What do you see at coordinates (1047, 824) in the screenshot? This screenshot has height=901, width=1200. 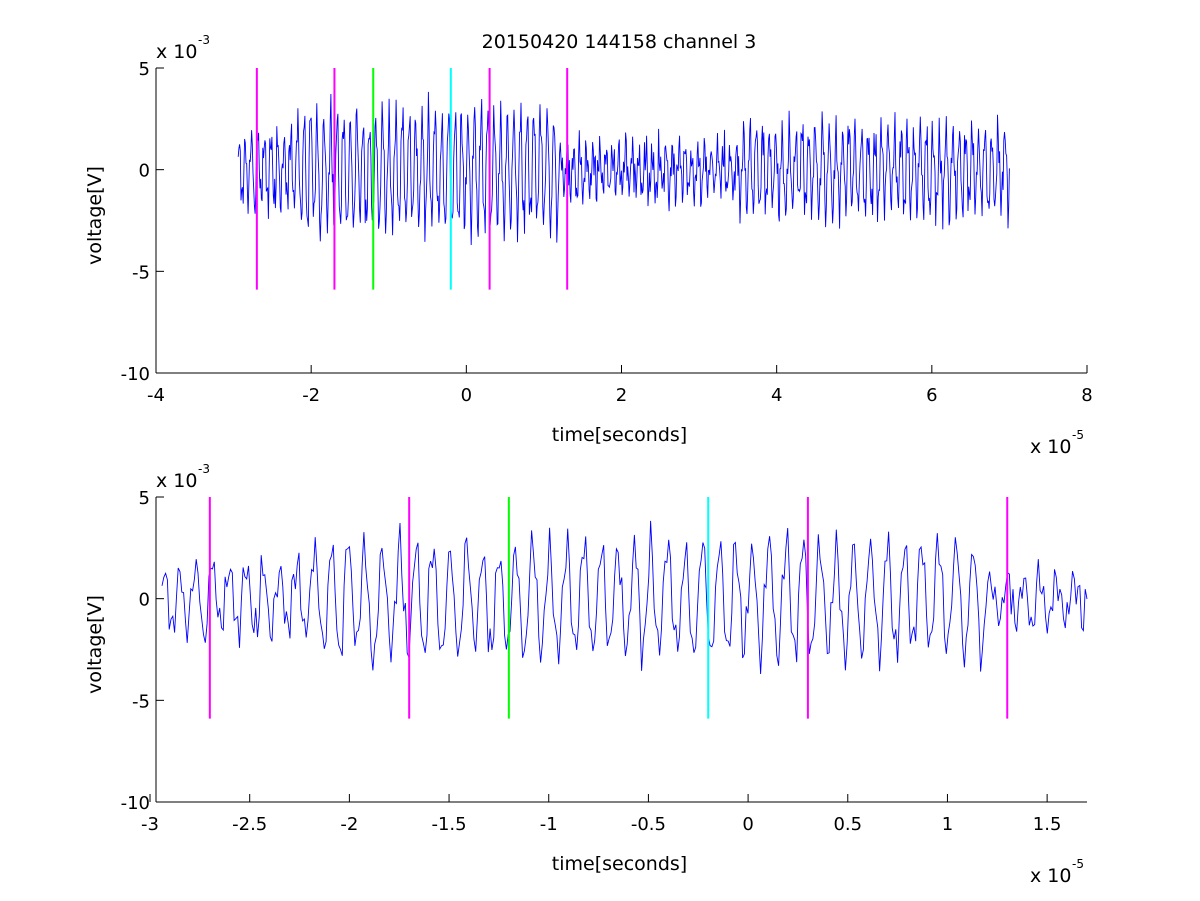 I see `x-tick-label: 1.5` at bounding box center [1047, 824].